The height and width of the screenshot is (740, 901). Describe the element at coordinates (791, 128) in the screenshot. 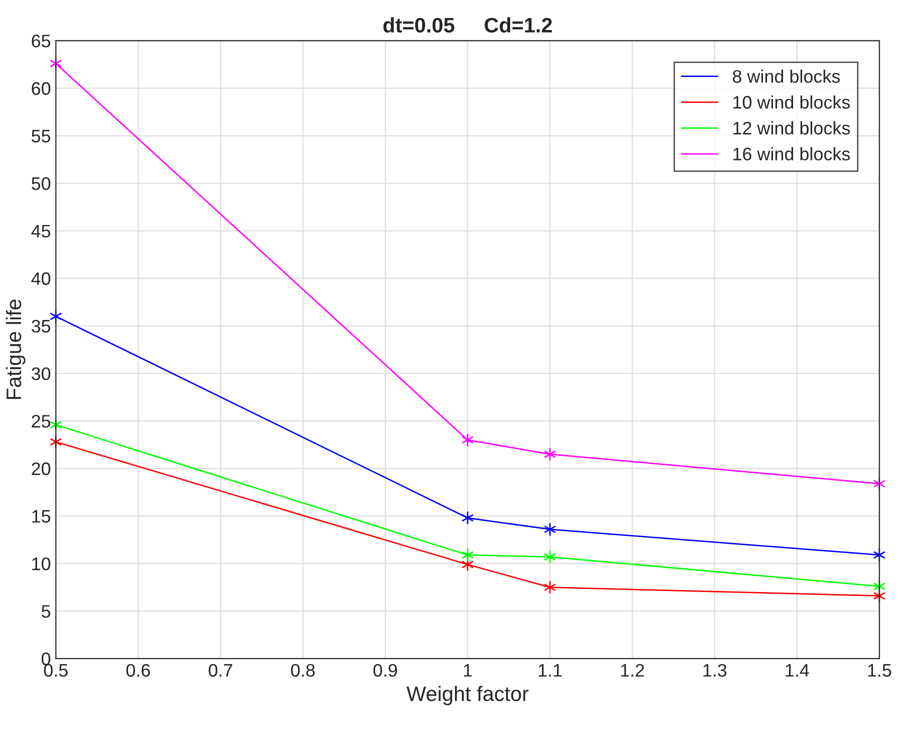

I see `legend-label: 12 wind blocks` at that location.